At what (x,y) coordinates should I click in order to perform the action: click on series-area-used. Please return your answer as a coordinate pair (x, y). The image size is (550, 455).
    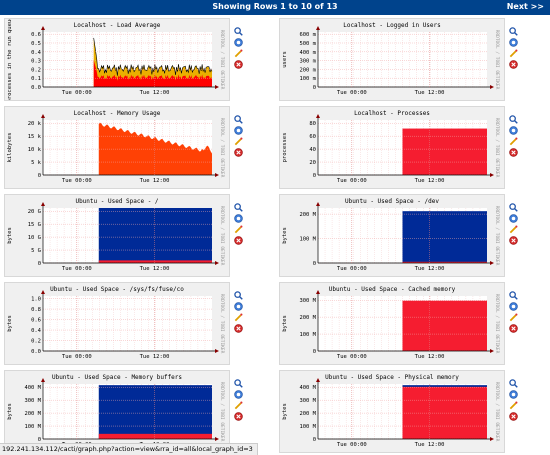
    Looking at the image, I should click on (444, 262).